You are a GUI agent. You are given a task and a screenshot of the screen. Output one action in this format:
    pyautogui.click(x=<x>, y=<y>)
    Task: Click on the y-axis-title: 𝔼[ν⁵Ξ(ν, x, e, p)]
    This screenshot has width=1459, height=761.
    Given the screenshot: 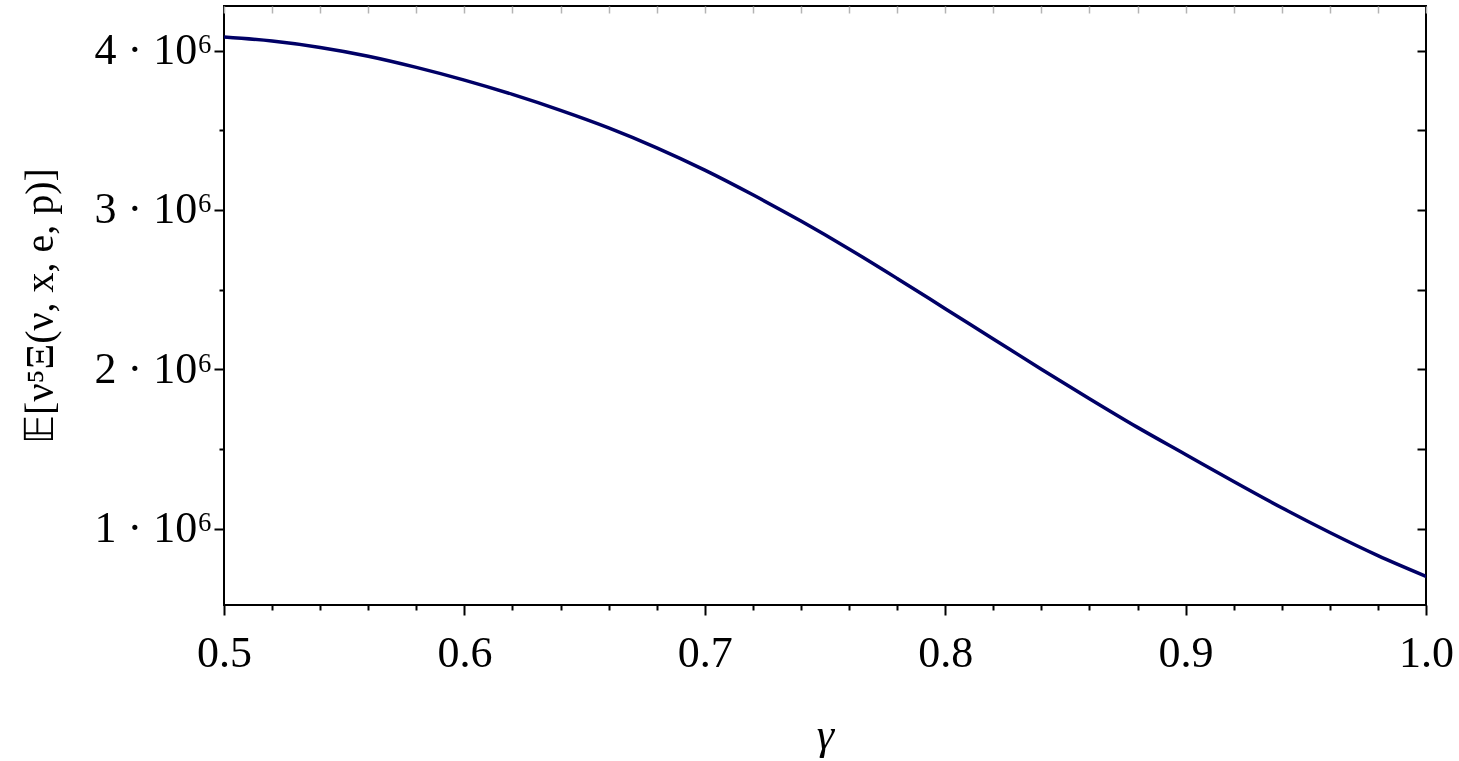 What is the action you would take?
    pyautogui.click(x=39, y=306)
    